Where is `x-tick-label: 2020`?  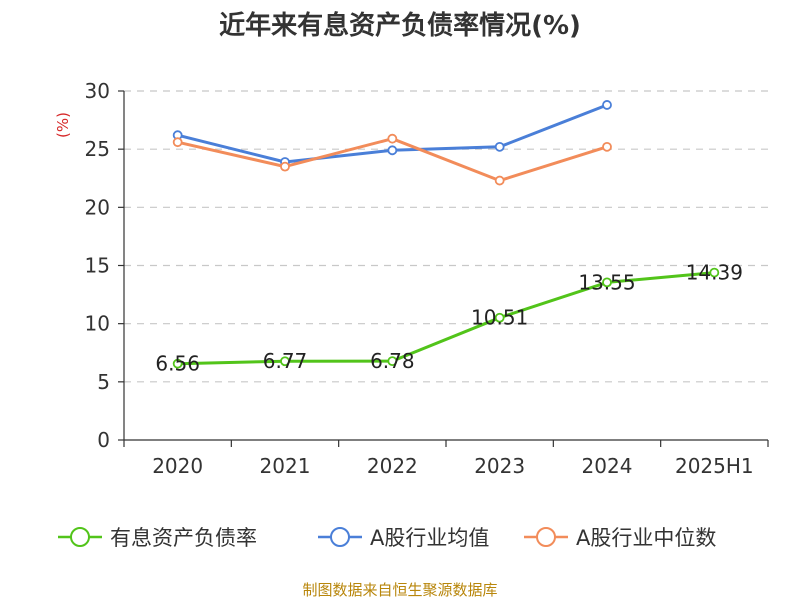
x-tick-label: 2020 is located at coordinates (177, 466).